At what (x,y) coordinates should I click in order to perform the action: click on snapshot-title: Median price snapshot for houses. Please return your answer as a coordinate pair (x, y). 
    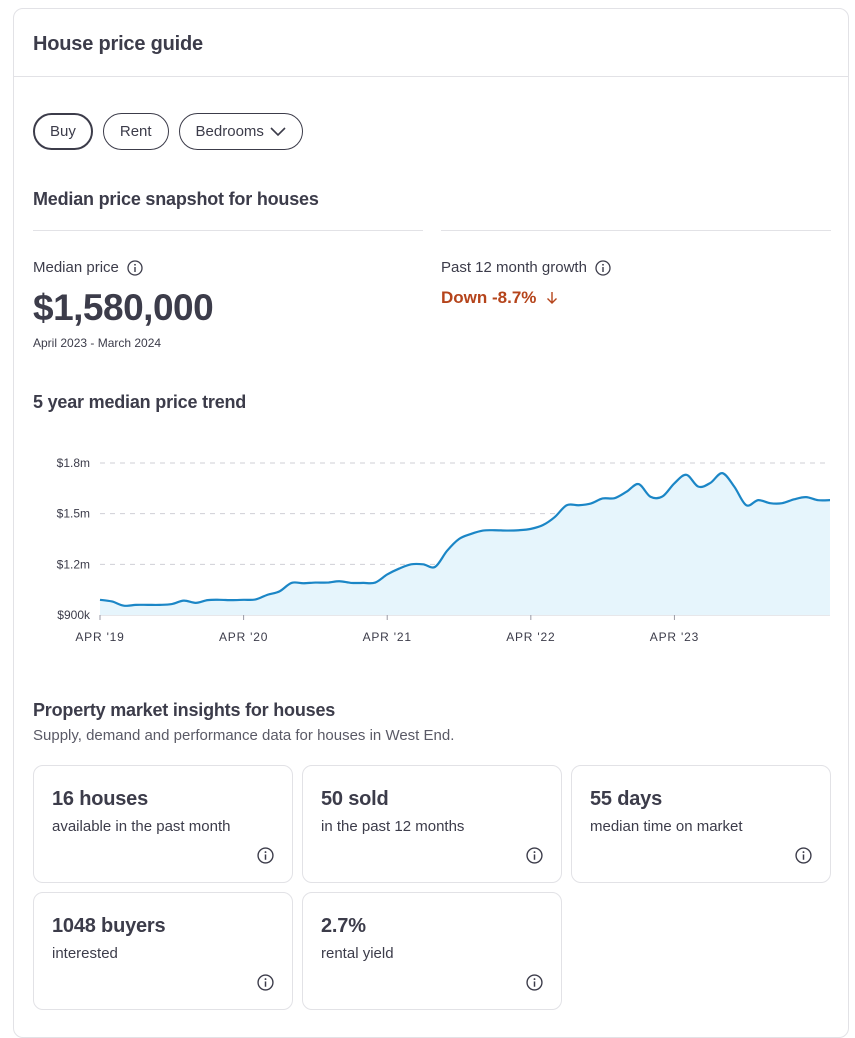
    Looking at the image, I should click on (176, 199).